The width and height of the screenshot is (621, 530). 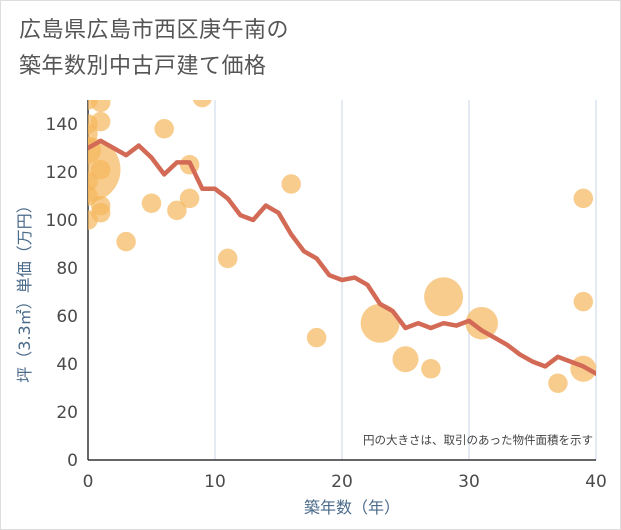 What do you see at coordinates (596, 482) in the screenshot?
I see `x-tick-label: 40` at bounding box center [596, 482].